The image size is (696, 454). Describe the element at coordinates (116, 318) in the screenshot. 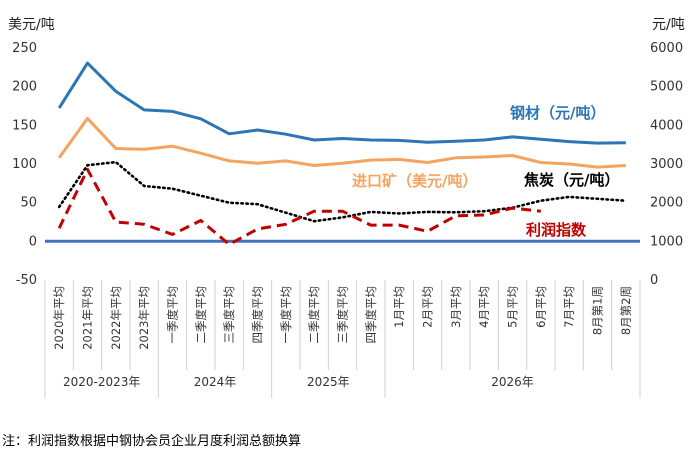

I see `category-tick-label: 2022年平均` at that location.